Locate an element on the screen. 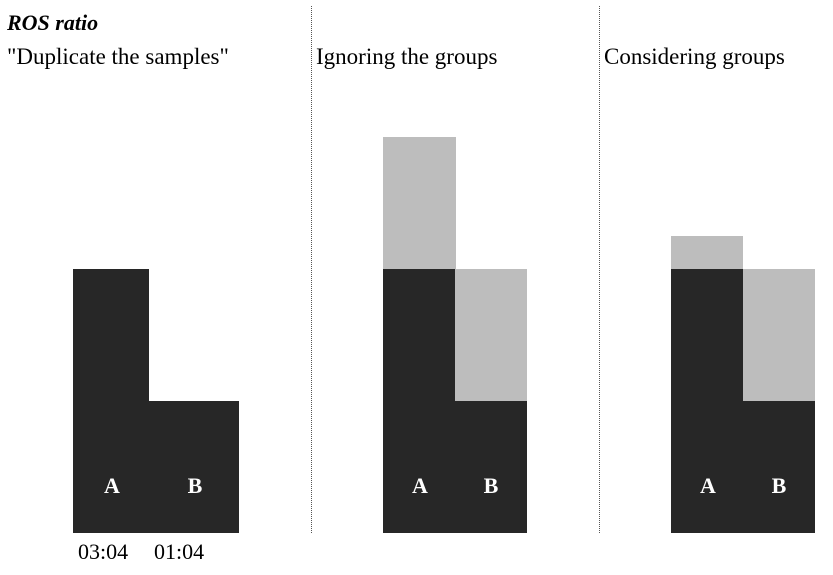 The width and height of the screenshot is (833, 575). panel-heading: Considering groups is located at coordinates (694, 56).